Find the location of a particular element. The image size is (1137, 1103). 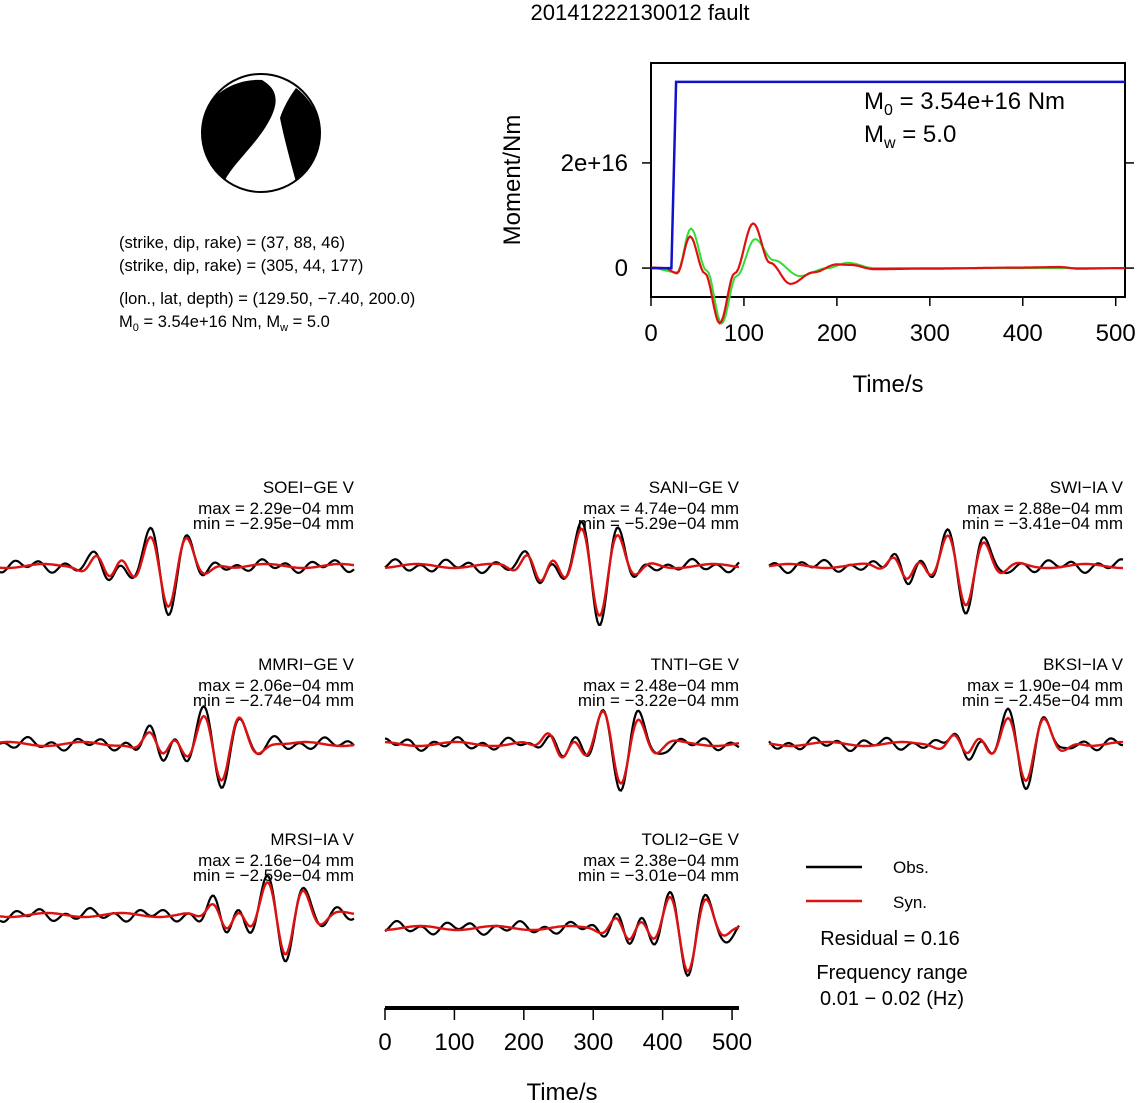

station-max: max = 2.06e−04 mm is located at coordinates (276, 685).